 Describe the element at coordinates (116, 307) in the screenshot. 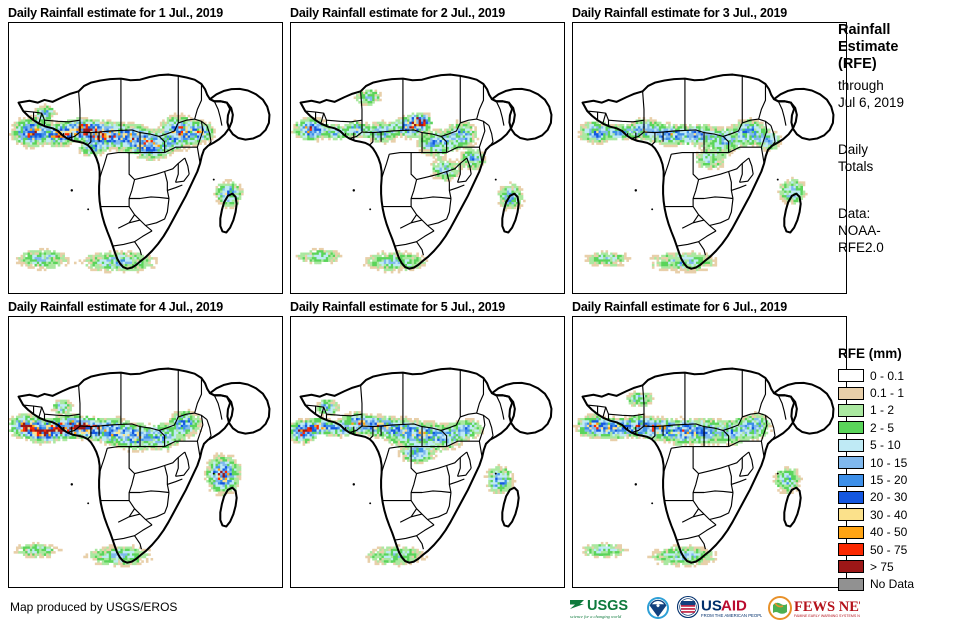

I see `panel-title: Daily Rainfall estimate for 4 Jul., 2019` at that location.